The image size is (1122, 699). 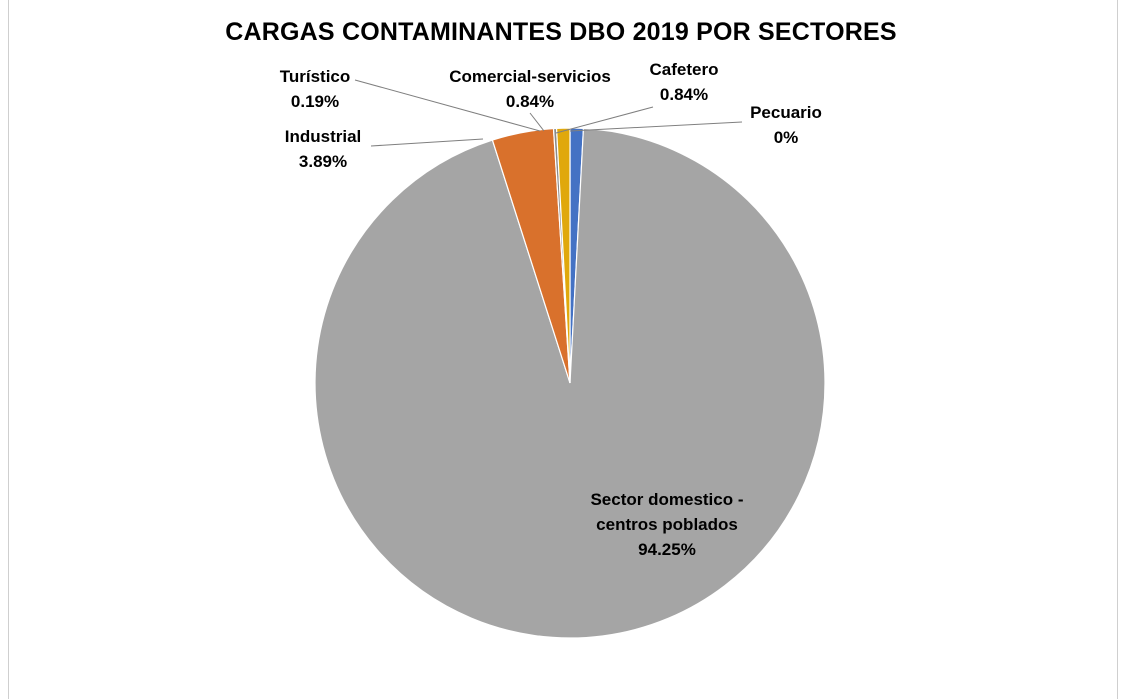 I want to click on data-label-category: Industrial, so click(x=323, y=136).